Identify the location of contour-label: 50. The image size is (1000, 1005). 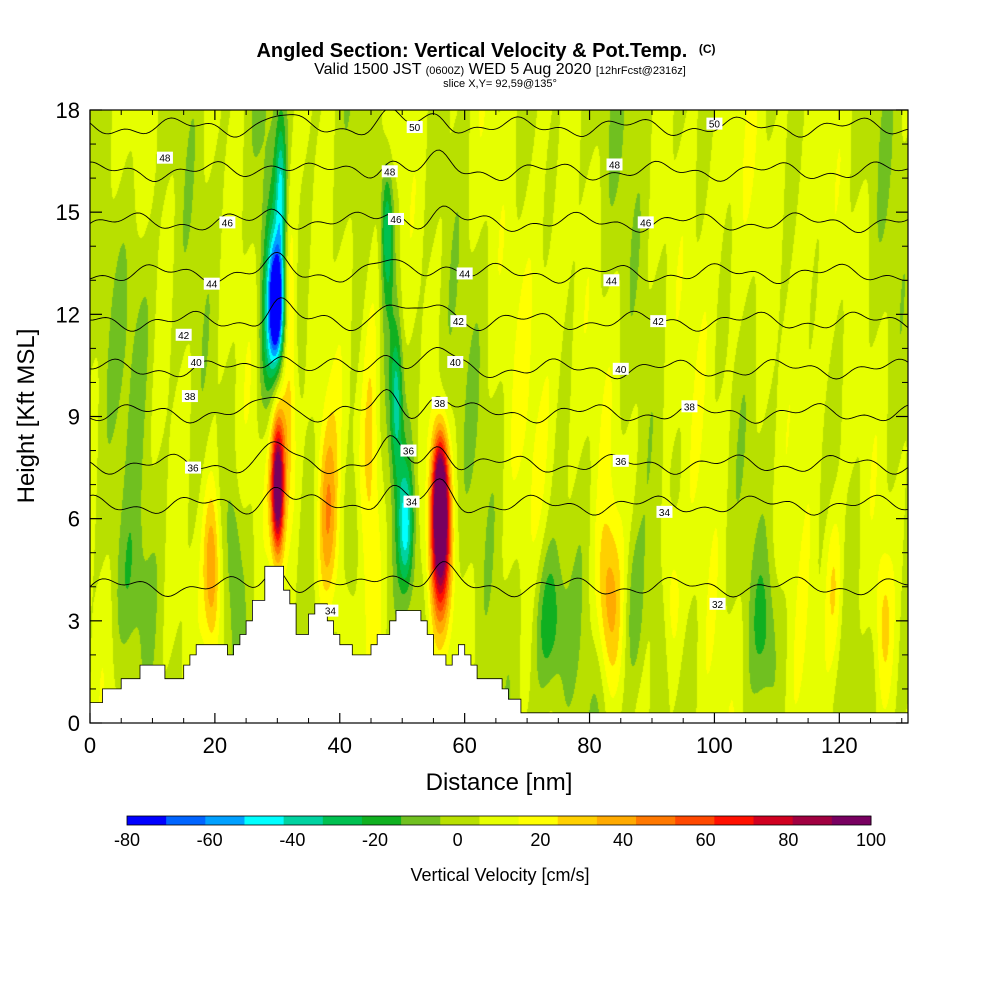
(414, 127).